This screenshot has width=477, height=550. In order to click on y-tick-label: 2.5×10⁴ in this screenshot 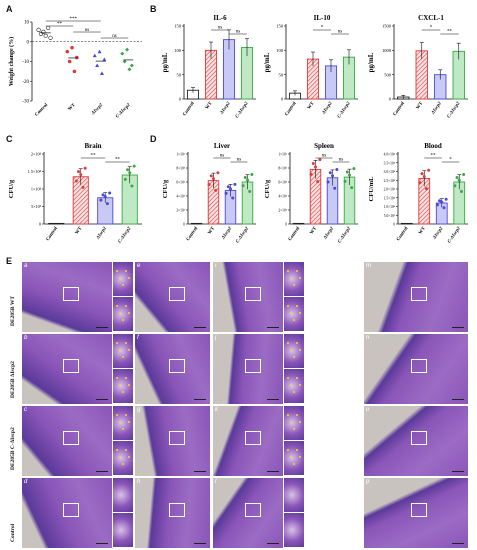, I will do `click(390, 181)`.